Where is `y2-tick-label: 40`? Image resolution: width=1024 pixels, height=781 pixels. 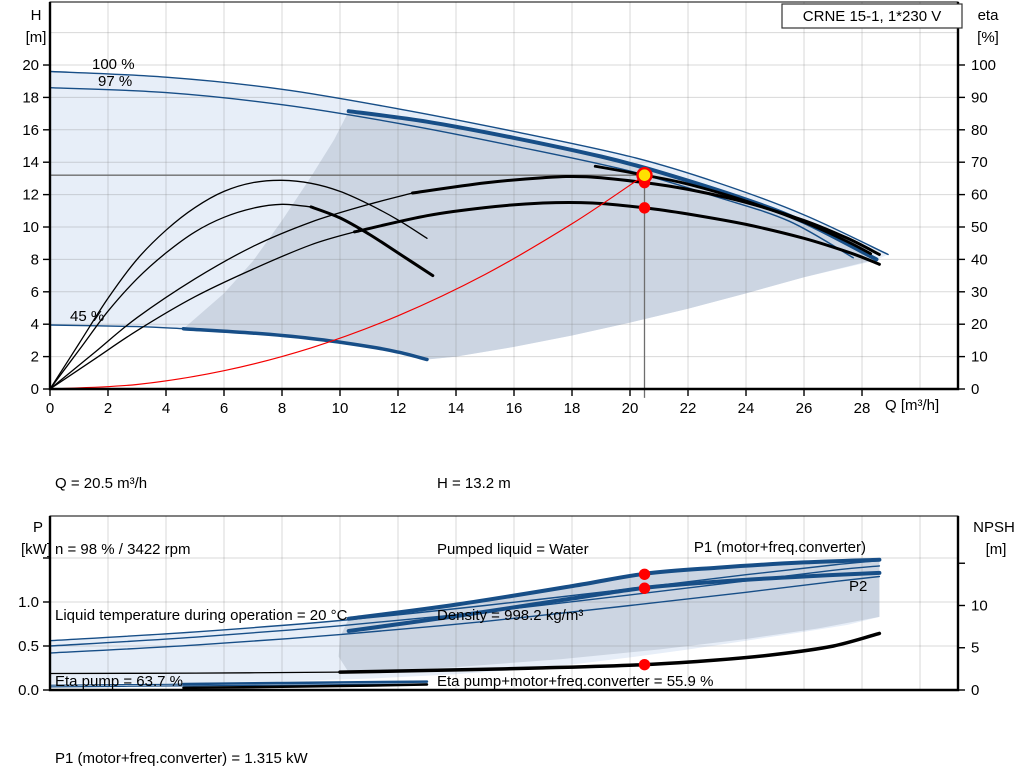
y2-tick-label: 40 is located at coordinates (979, 259).